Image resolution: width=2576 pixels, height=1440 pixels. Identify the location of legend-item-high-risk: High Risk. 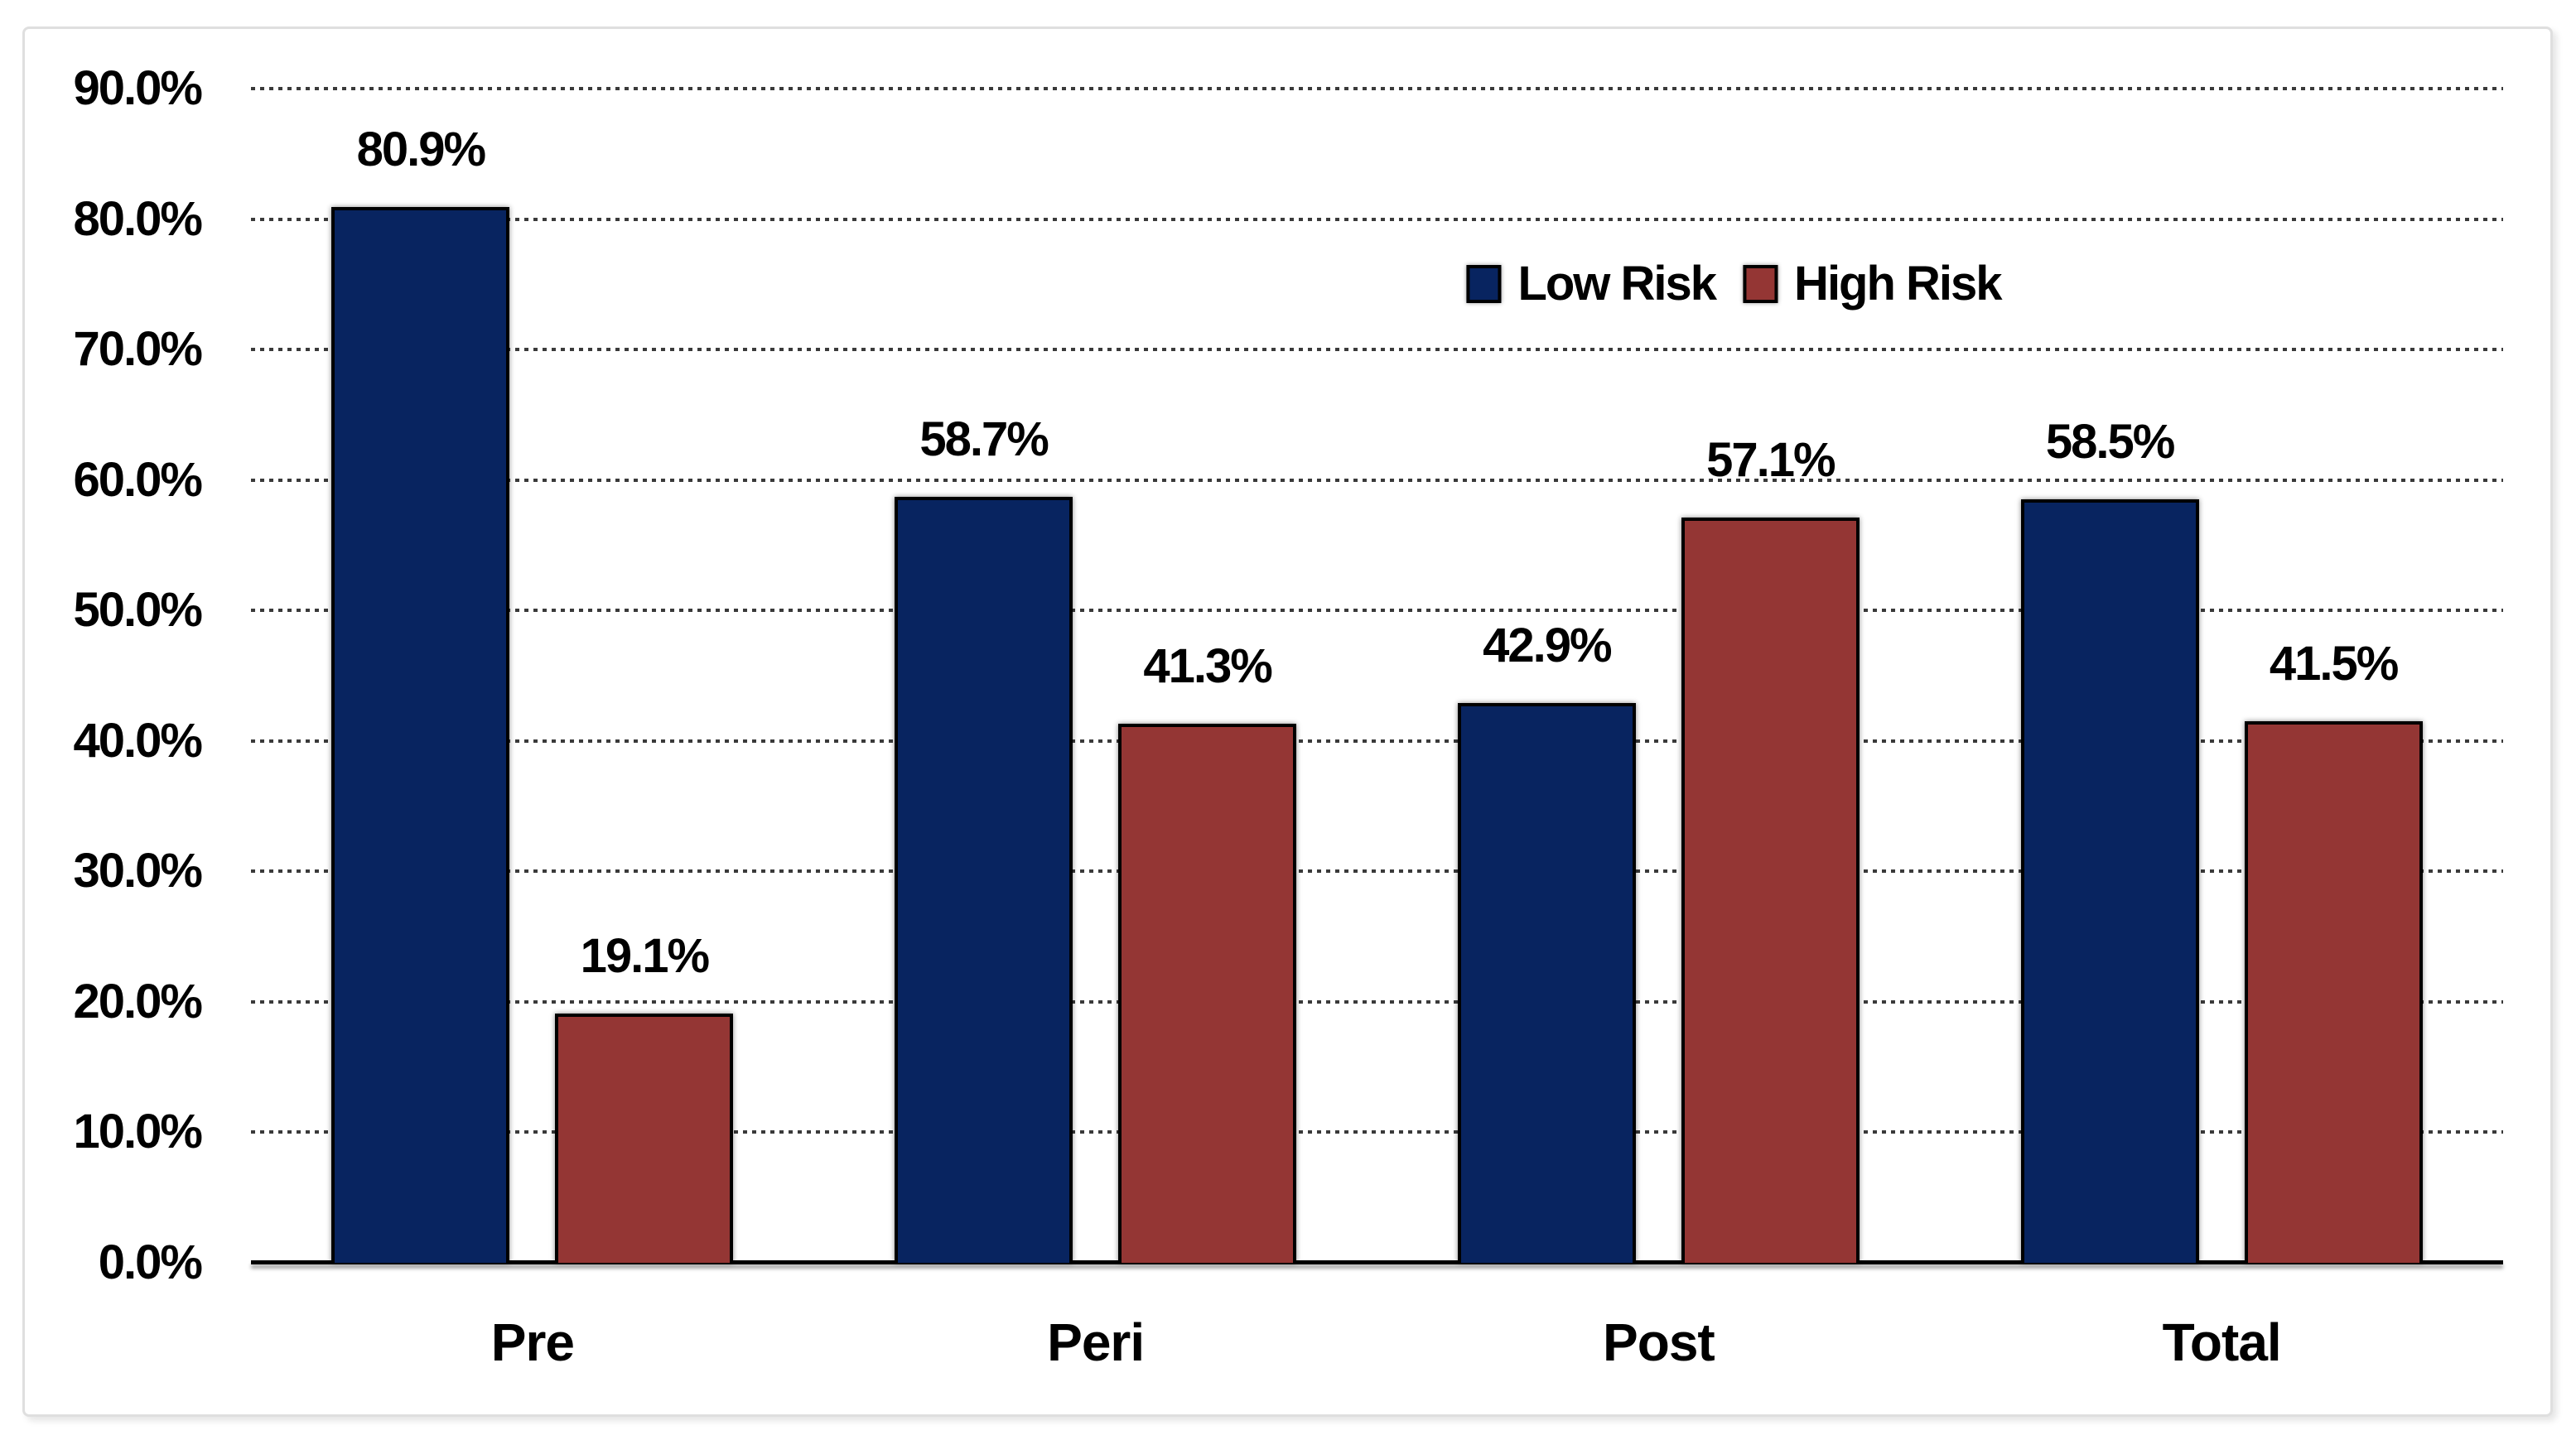
(1873, 284).